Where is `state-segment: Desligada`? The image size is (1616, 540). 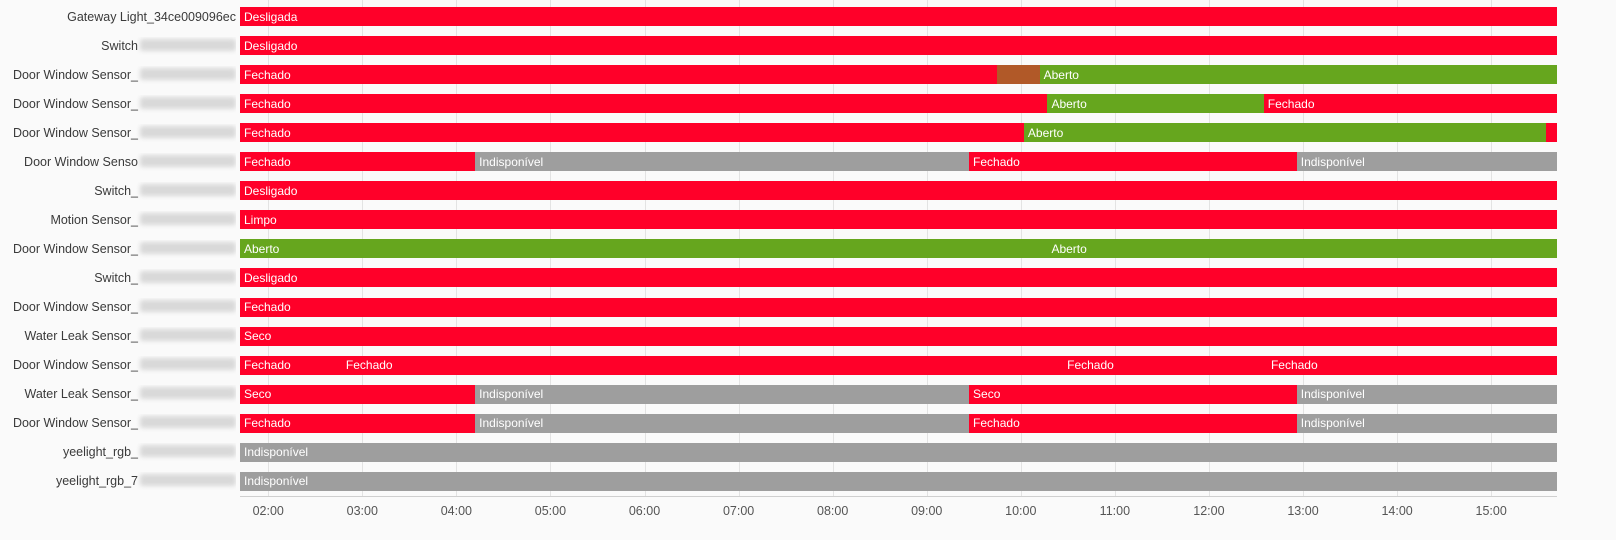 state-segment: Desligada is located at coordinates (898, 16).